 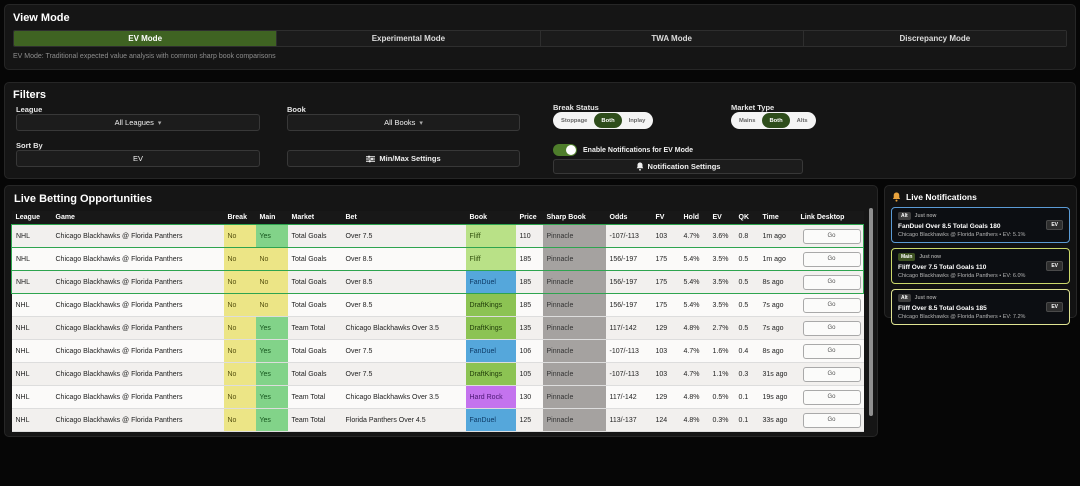 I want to click on notification-settings-button: Notification Settings, so click(x=678, y=166).